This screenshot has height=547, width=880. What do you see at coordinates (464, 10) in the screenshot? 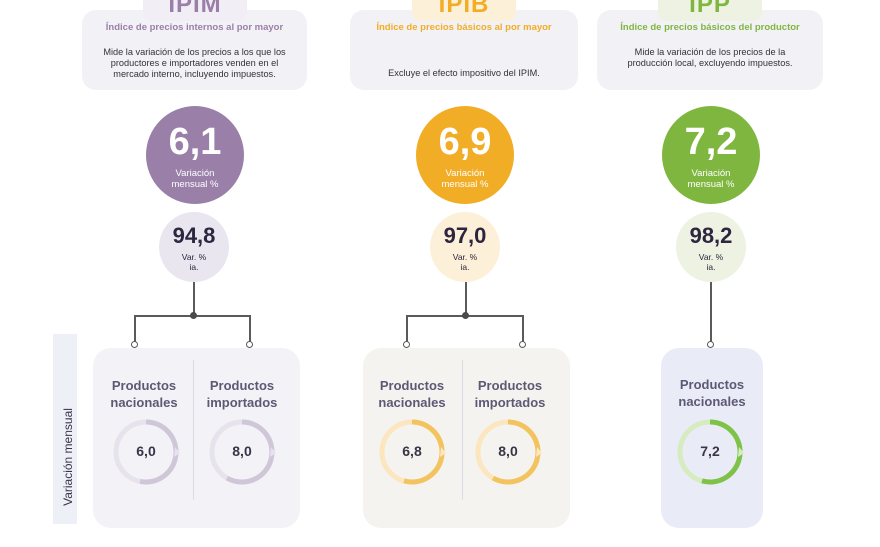
I see `ipib-tab: IPIB` at bounding box center [464, 10].